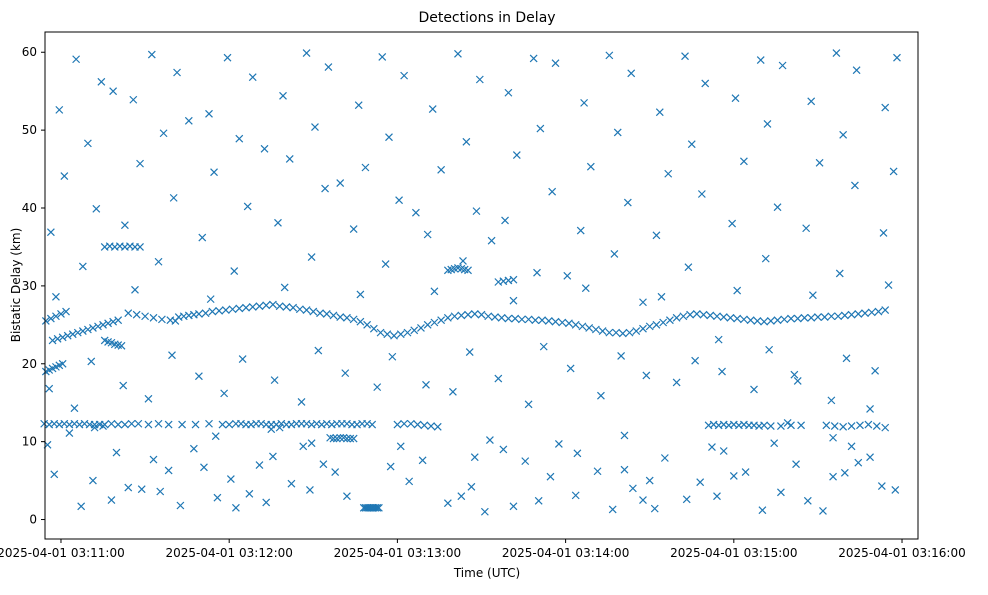  What do you see at coordinates (397, 553) in the screenshot?
I see `x-tick-label: 2025-04-01 03:13:00` at bounding box center [397, 553].